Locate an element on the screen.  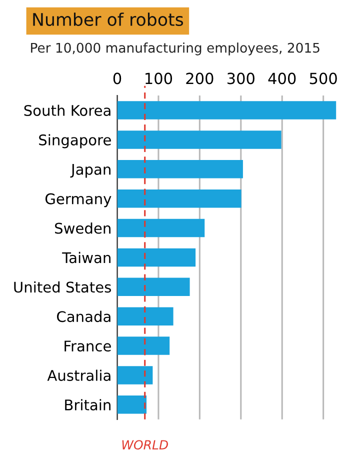
ref-line-label: WORLD is located at coordinates (145, 445).